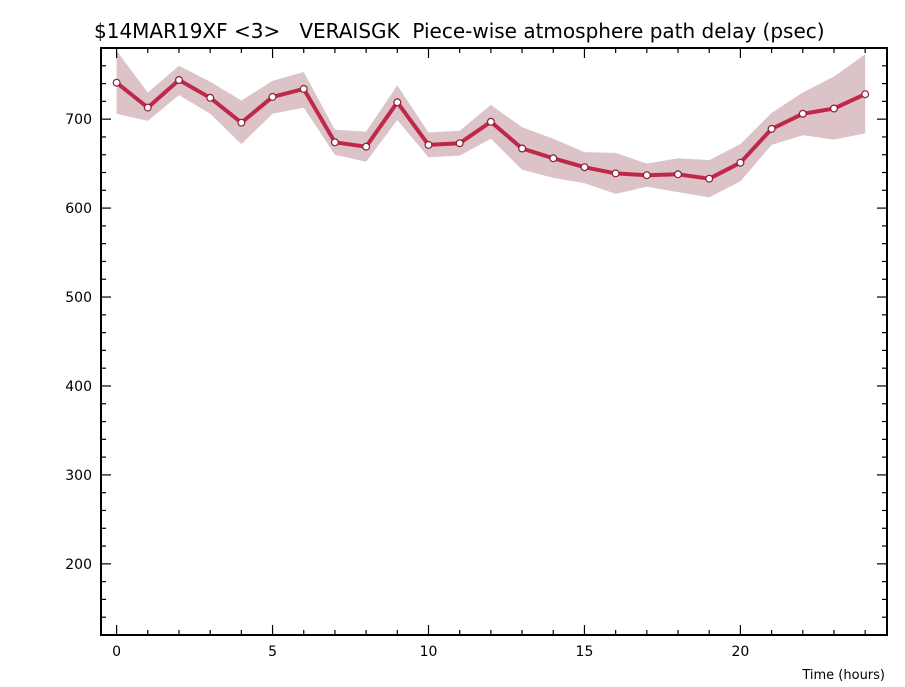 Image resolution: width=905 pixels, height=687 pixels. Describe the element at coordinates (843, 675) in the screenshot. I see `x-axis-label: Time (hours)` at that location.